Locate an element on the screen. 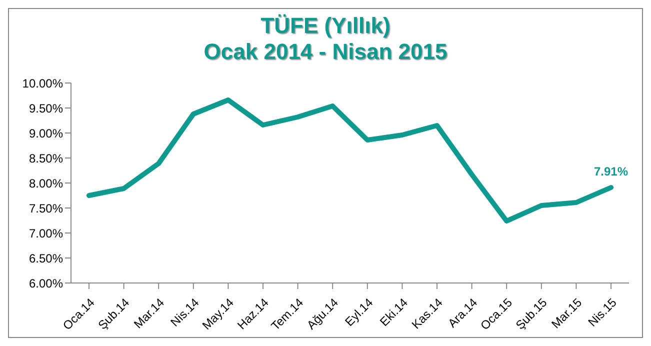 The image size is (651, 346). y-tick-label: 7.50% is located at coordinates (46, 208).